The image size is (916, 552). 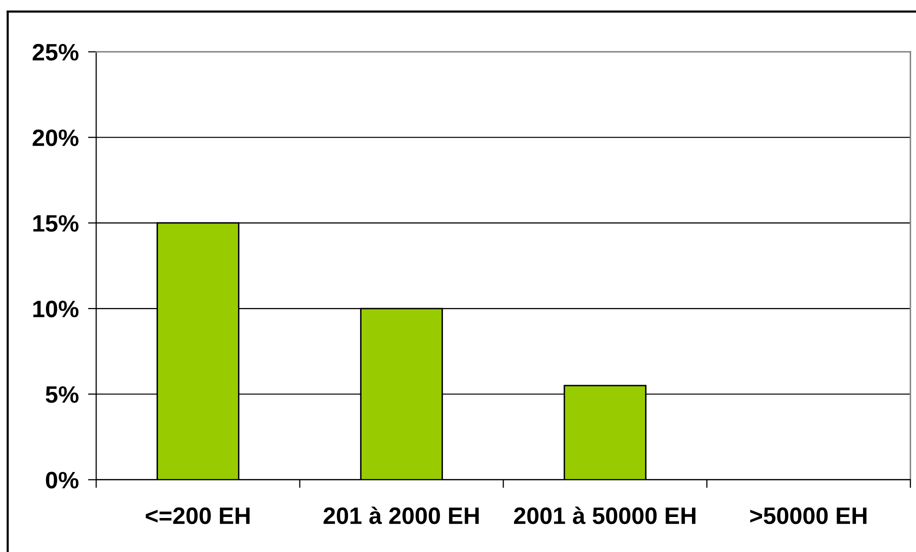 What do you see at coordinates (62, 480) in the screenshot?
I see `y-tick-label: 0%` at bounding box center [62, 480].